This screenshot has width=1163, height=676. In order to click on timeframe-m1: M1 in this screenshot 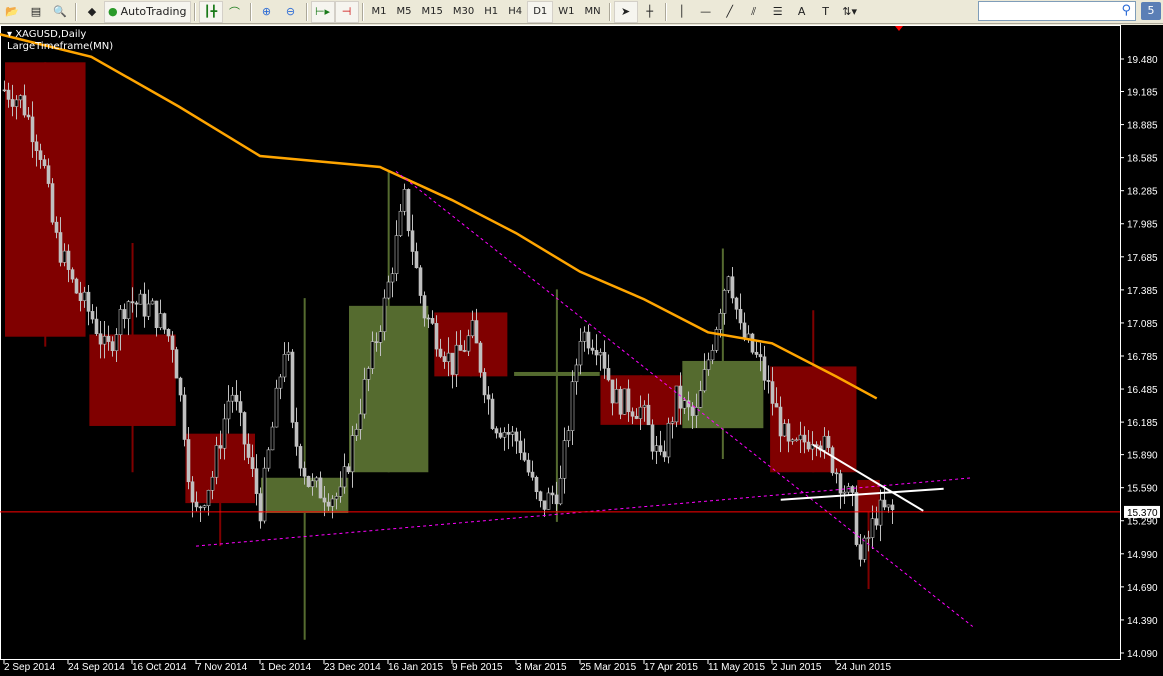, I will do `click(379, 11)`.